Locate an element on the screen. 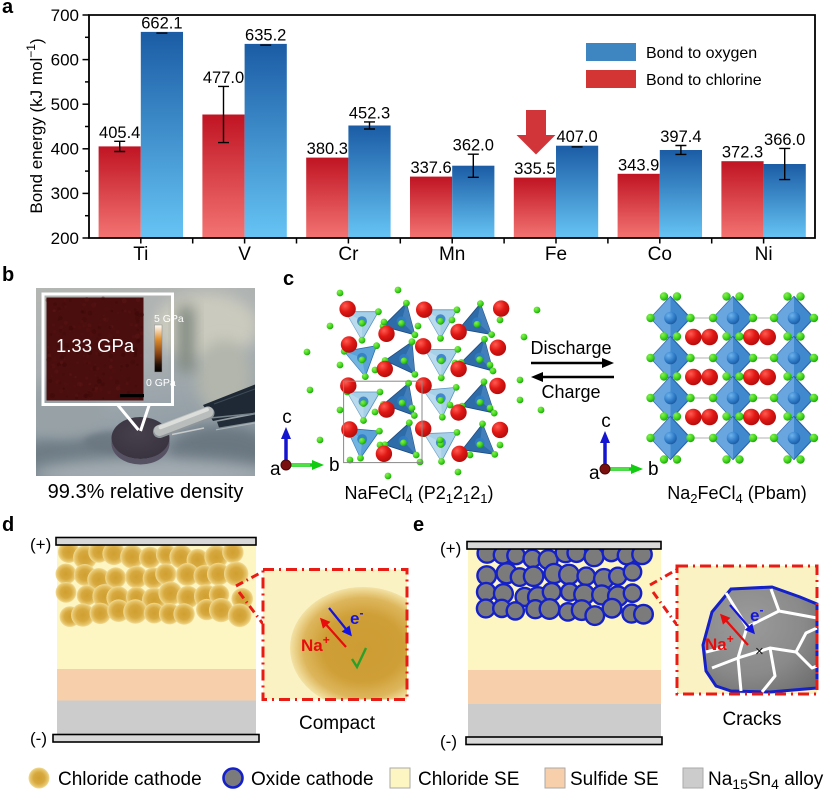 The width and height of the screenshot is (826, 793). svg-text: 500 is located at coordinates (65, 104).